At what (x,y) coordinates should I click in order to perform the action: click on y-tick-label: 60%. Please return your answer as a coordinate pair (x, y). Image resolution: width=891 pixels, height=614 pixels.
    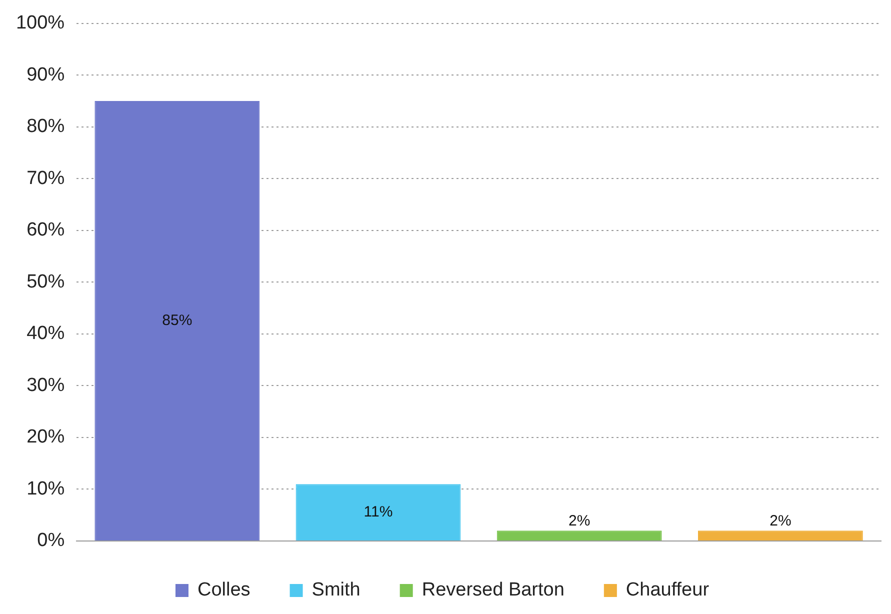
    Looking at the image, I should click on (45, 230).